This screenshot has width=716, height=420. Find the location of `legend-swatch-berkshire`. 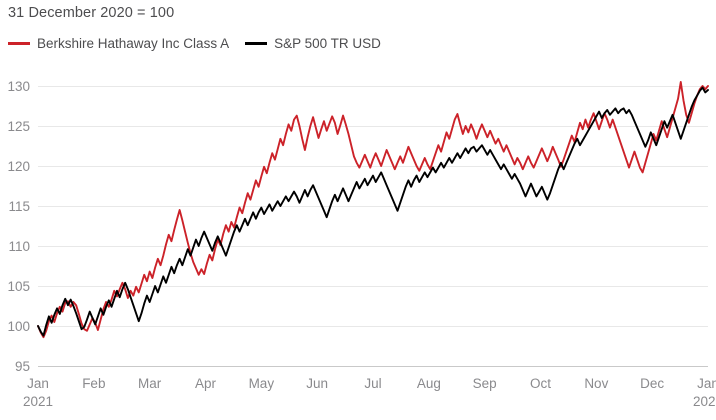

legend-swatch-berkshire is located at coordinates (19, 43).